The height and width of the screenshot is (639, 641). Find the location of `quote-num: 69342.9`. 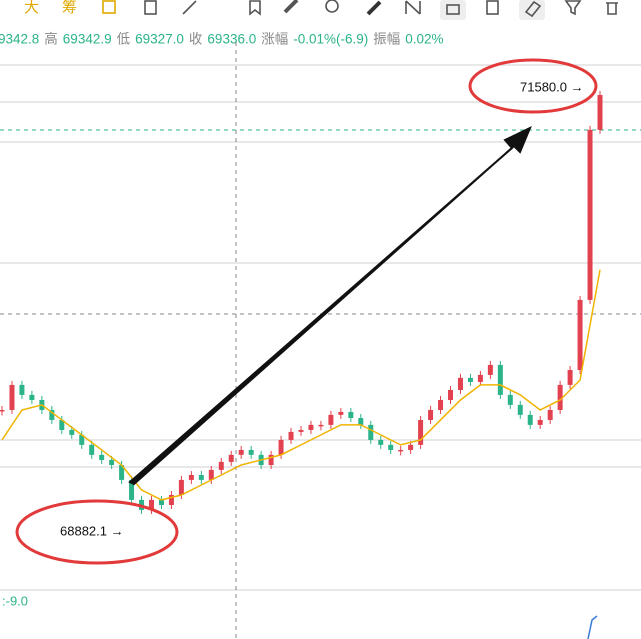

quote-num: 69342.9 is located at coordinates (87, 39).